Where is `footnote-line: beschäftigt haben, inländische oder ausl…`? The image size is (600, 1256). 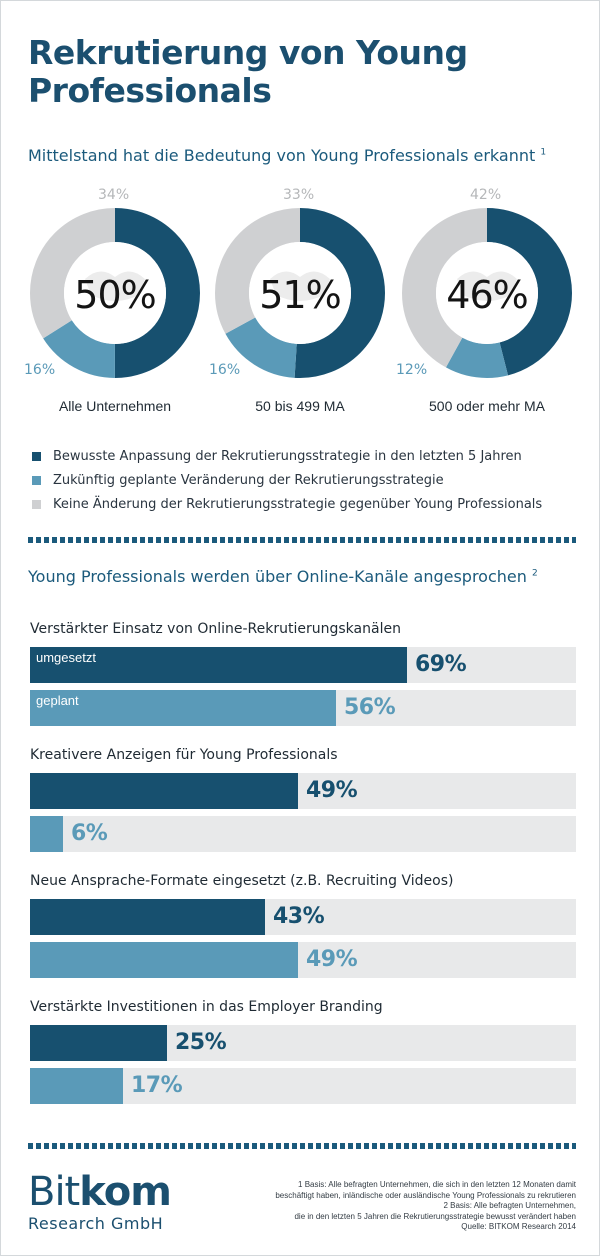
footnote-line: beschäftigt haben, inländische oder ausl… is located at coordinates (425, 1195).